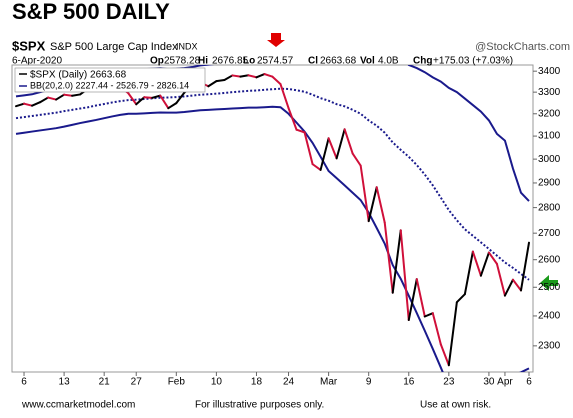  Describe the element at coordinates (449, 382) in the screenshot. I see `x-tick-label: 23` at that location.